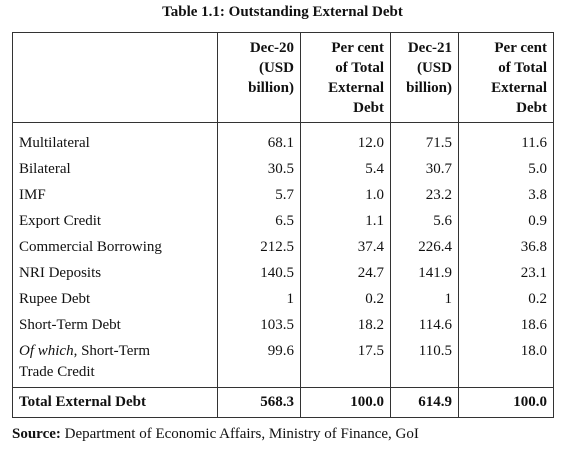 Image resolution: width=565 pixels, height=454 pixels. What do you see at coordinates (506, 222) in the screenshot?
I see `table-cell: 0.9` at bounding box center [506, 222].